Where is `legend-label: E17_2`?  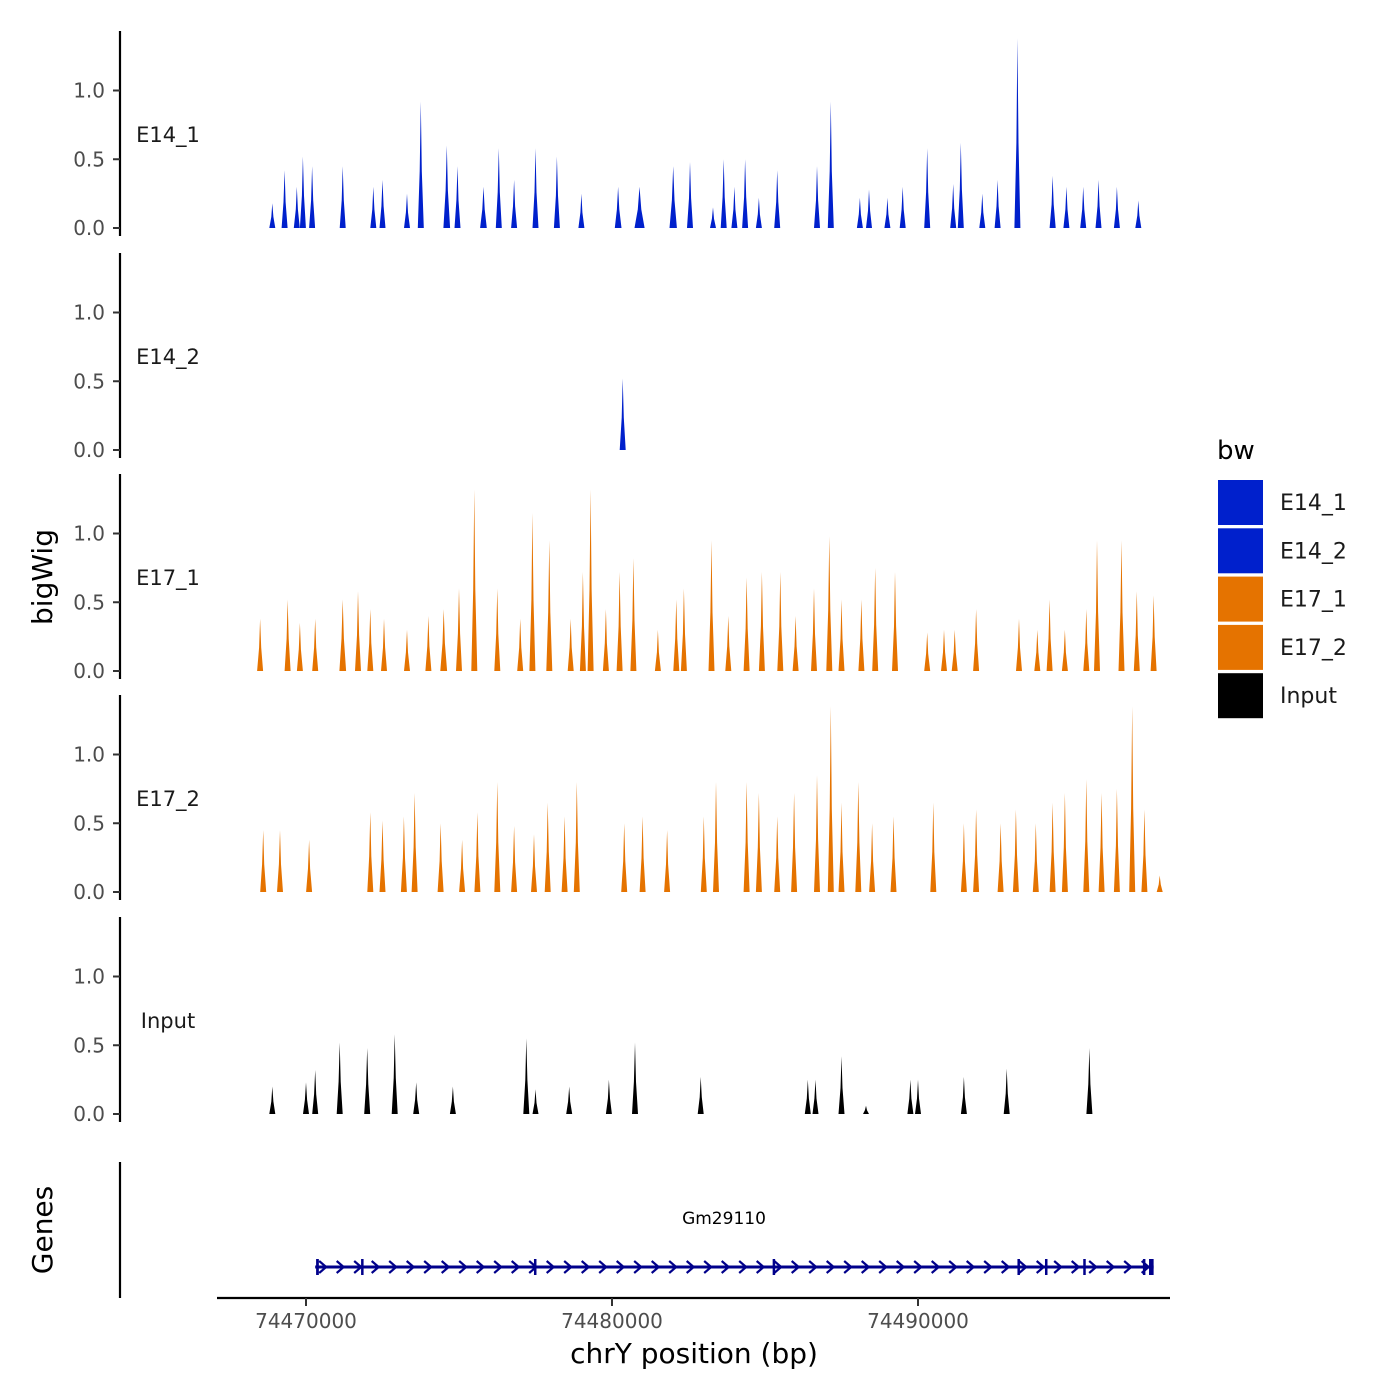 legend-label: E17_2 is located at coordinates (1313, 648).